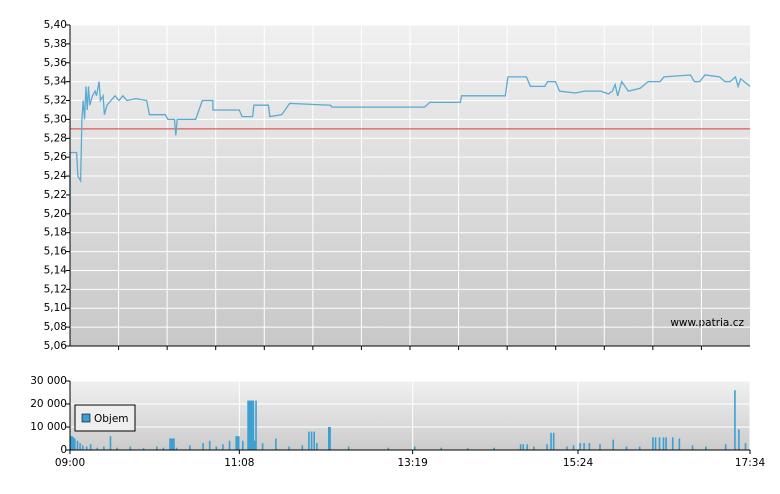  Describe the element at coordinates (55, 308) in the screenshot. I see `y-tick-label: 5,10` at that location.